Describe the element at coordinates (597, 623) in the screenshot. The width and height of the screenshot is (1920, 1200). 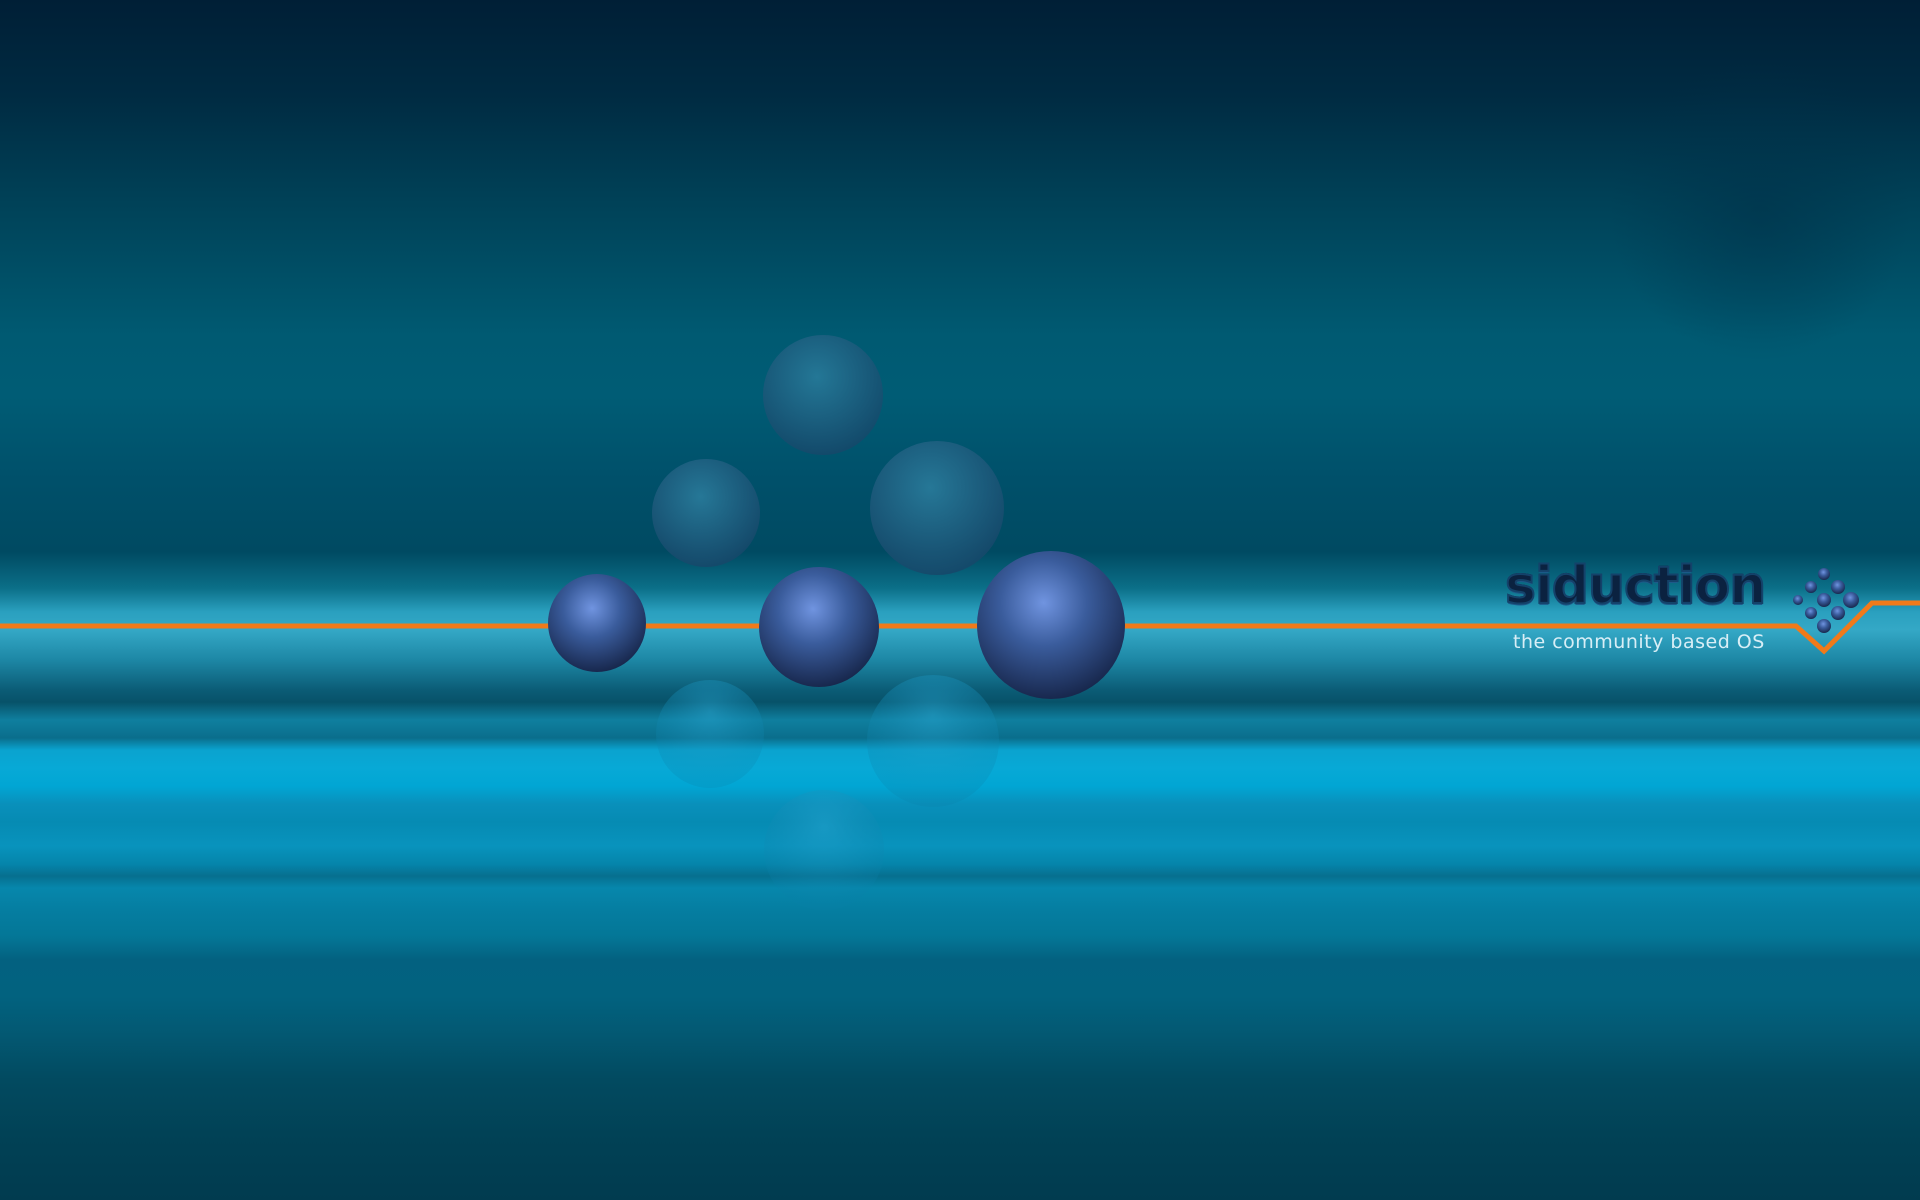
I see `sphere-left` at that location.